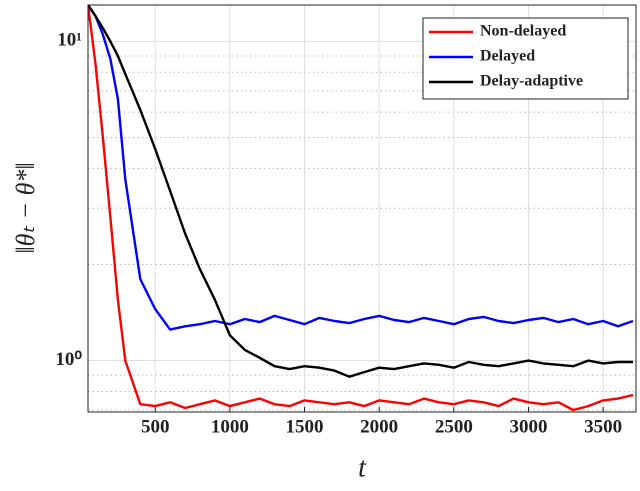 The height and width of the screenshot is (491, 640). I want to click on legend-label: Delayed, so click(507, 56).